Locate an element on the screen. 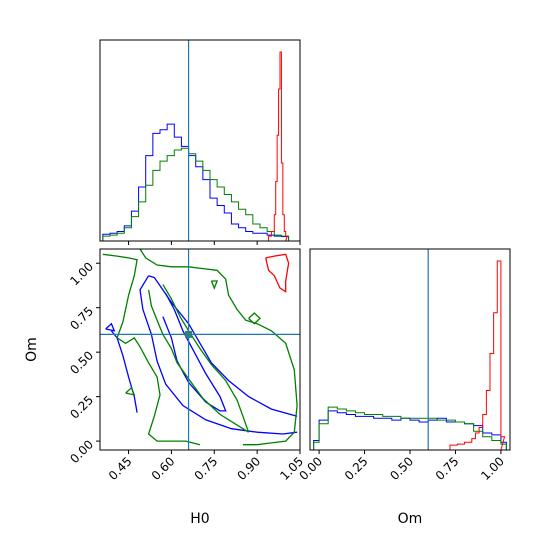 The width and height of the screenshot is (550, 550). h0-marginal-frame is located at coordinates (200, 140).